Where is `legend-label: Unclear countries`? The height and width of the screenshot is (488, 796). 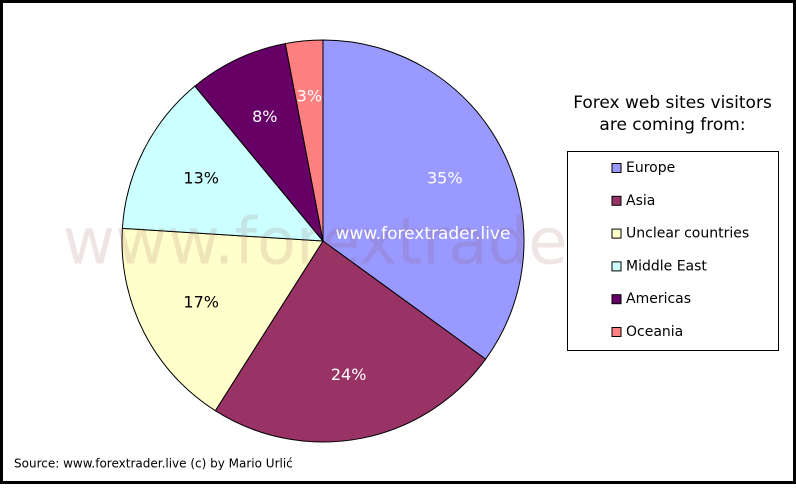 legend-label: Unclear countries is located at coordinates (687, 234).